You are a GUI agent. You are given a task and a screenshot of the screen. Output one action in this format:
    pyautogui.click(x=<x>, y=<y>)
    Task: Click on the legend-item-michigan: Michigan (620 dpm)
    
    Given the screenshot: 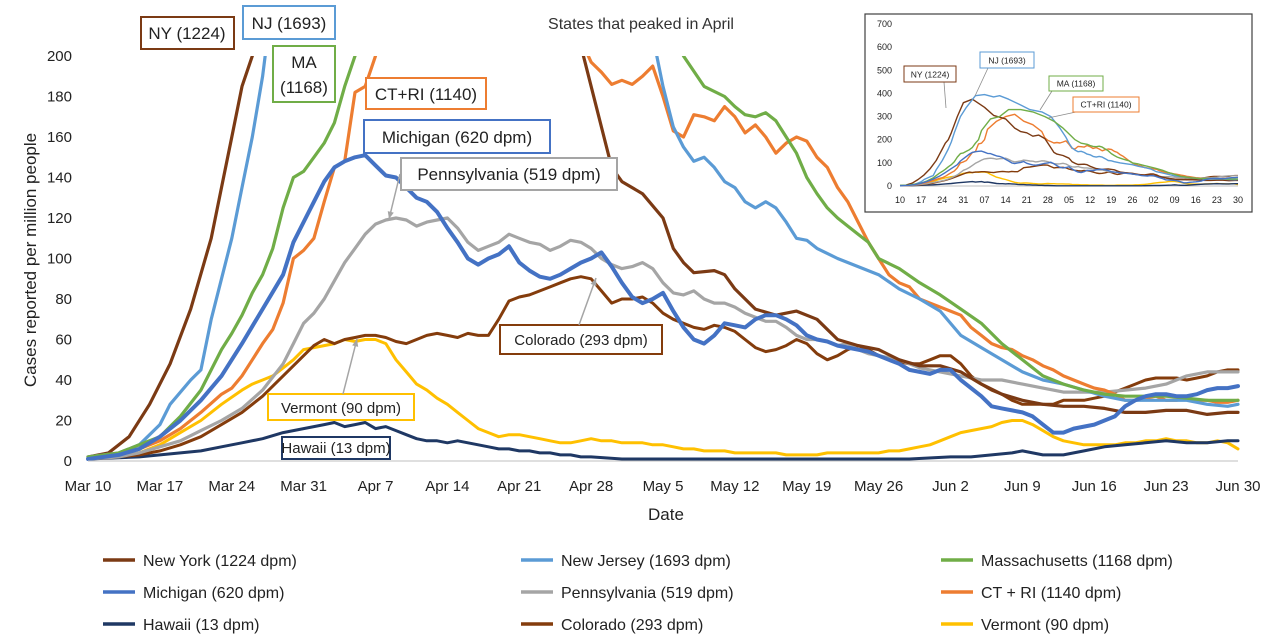 What is the action you would take?
    pyautogui.click(x=193, y=593)
    